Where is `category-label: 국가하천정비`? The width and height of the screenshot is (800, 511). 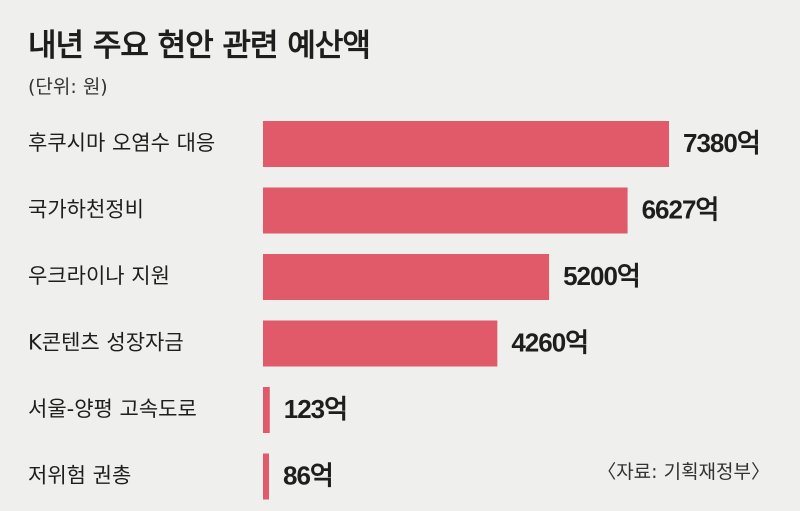 category-label: 국가하천정비 is located at coordinates (86, 210).